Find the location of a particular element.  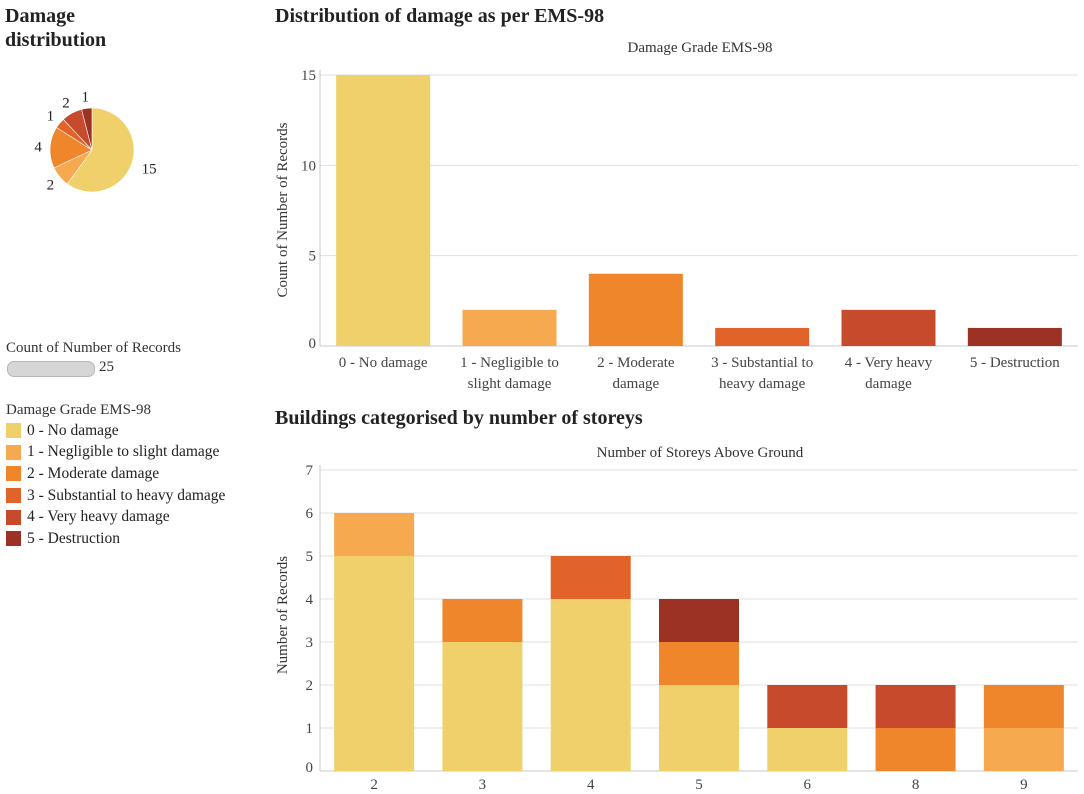

pie-section-title: Damage distribution is located at coordinates (56, 28).